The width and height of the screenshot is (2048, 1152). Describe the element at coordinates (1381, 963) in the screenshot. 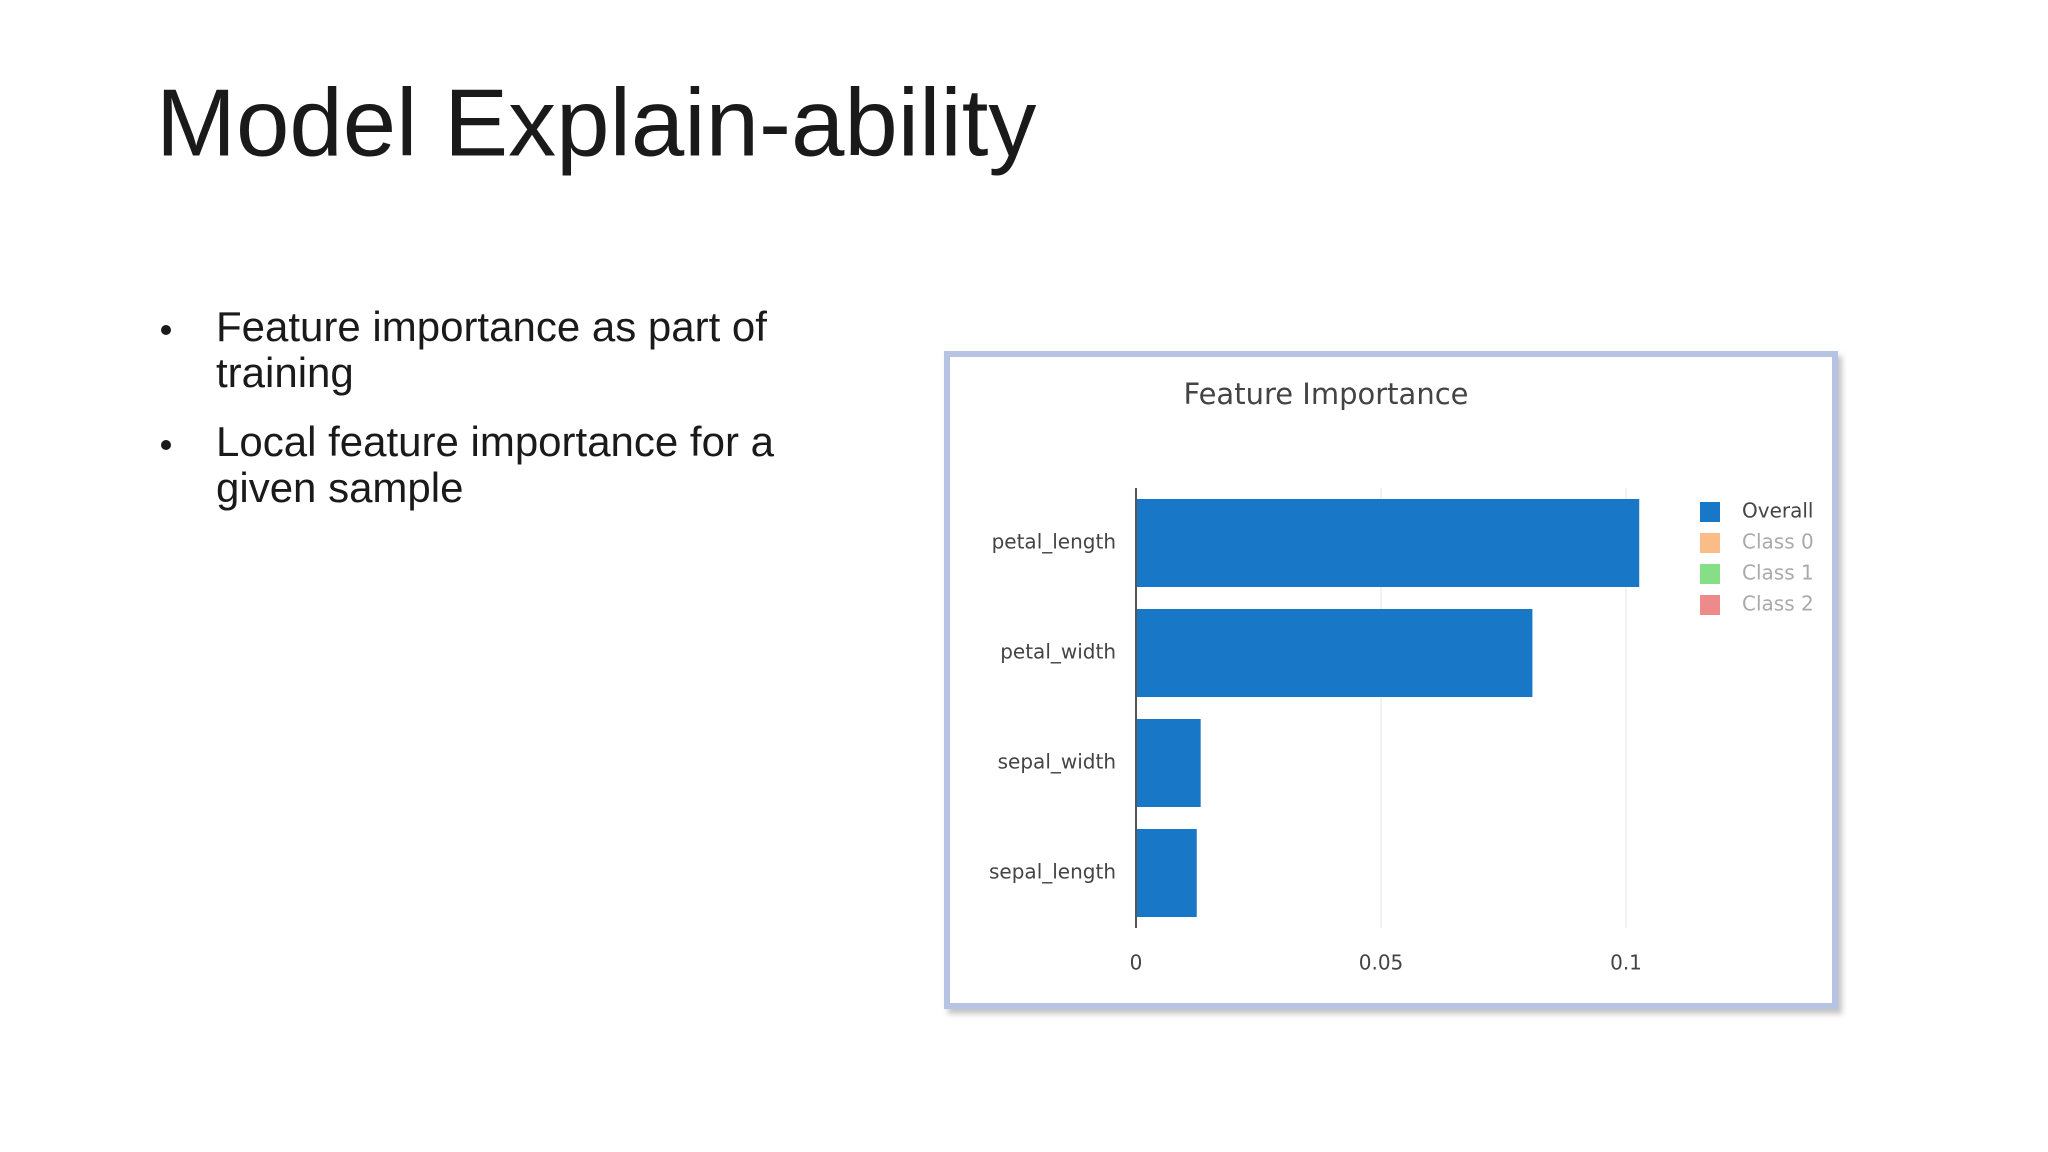

I see `x-tick-label: 0.05` at that location.